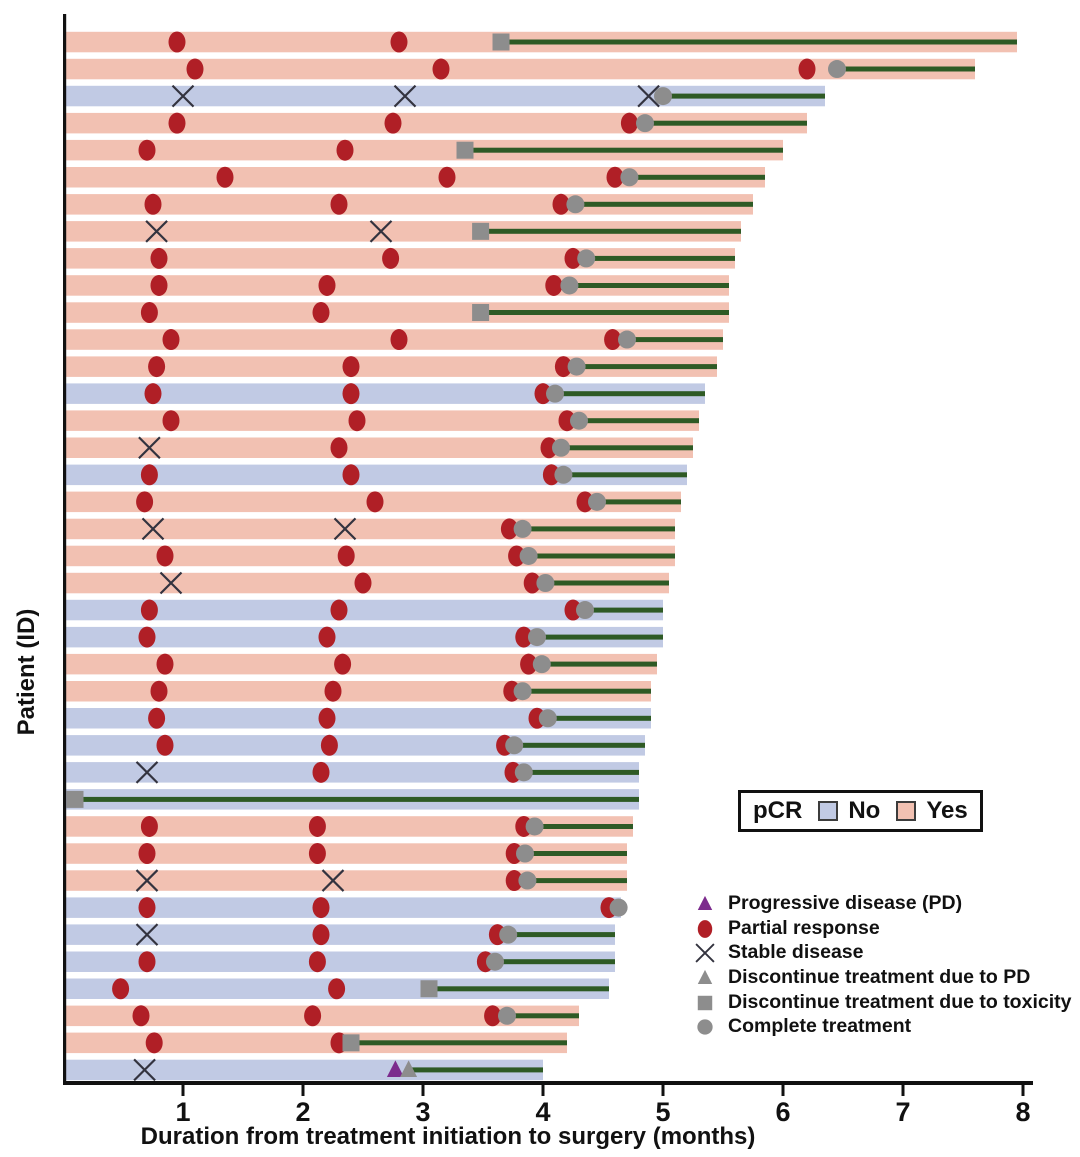  What do you see at coordinates (900, 1001) in the screenshot?
I see `marker-legend-label: Discontinue treatment due to toxicity` at bounding box center [900, 1001].